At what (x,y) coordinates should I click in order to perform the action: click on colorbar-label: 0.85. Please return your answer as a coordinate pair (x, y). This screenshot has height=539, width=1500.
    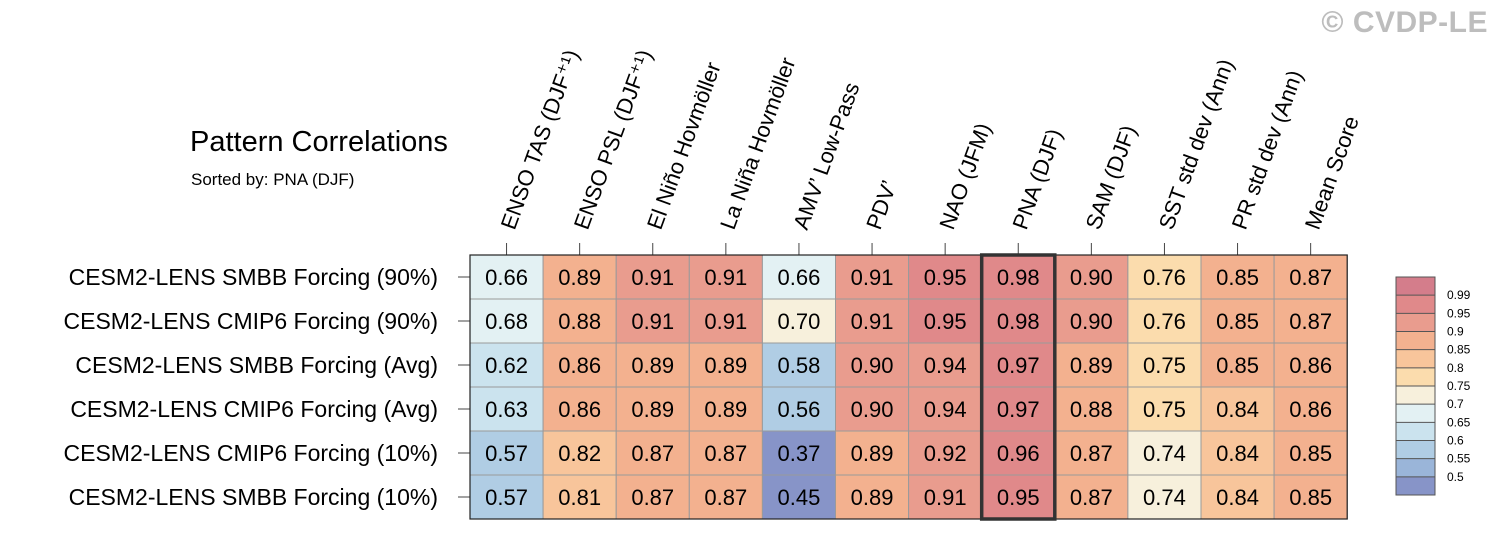
    Looking at the image, I should click on (1459, 350).